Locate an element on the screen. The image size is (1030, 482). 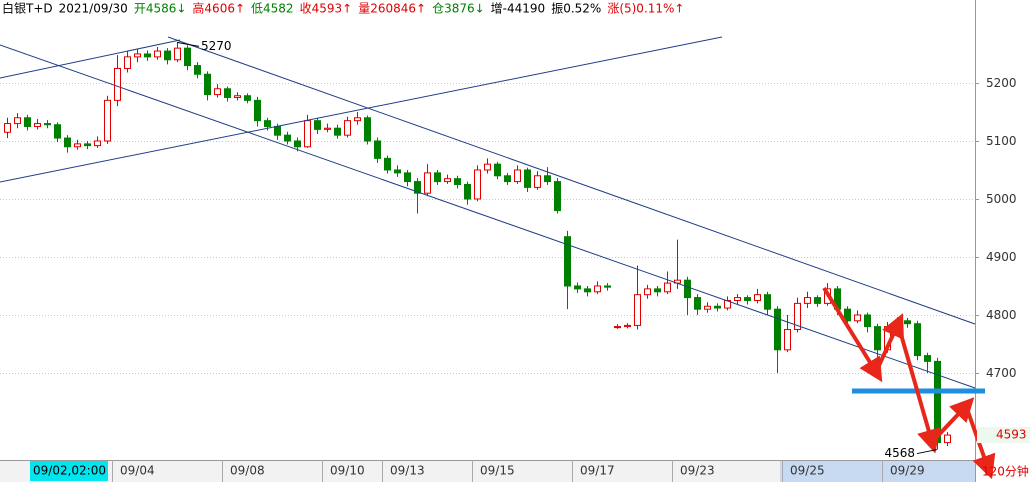
low-label: 4568 is located at coordinates (899, 453).